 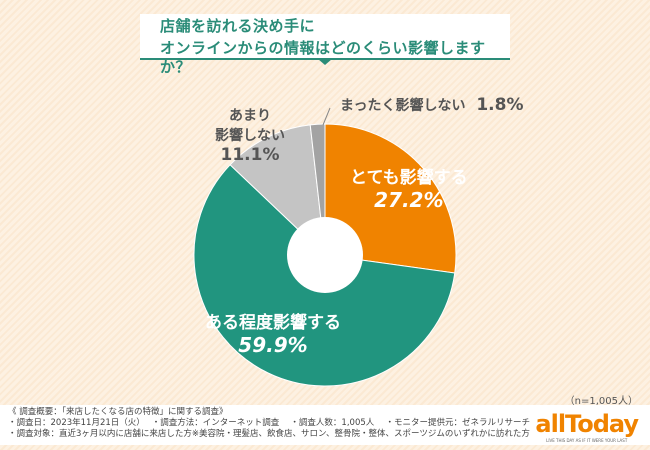 I want to click on label-none-name: まったく影響しない, so click(x=403, y=106).